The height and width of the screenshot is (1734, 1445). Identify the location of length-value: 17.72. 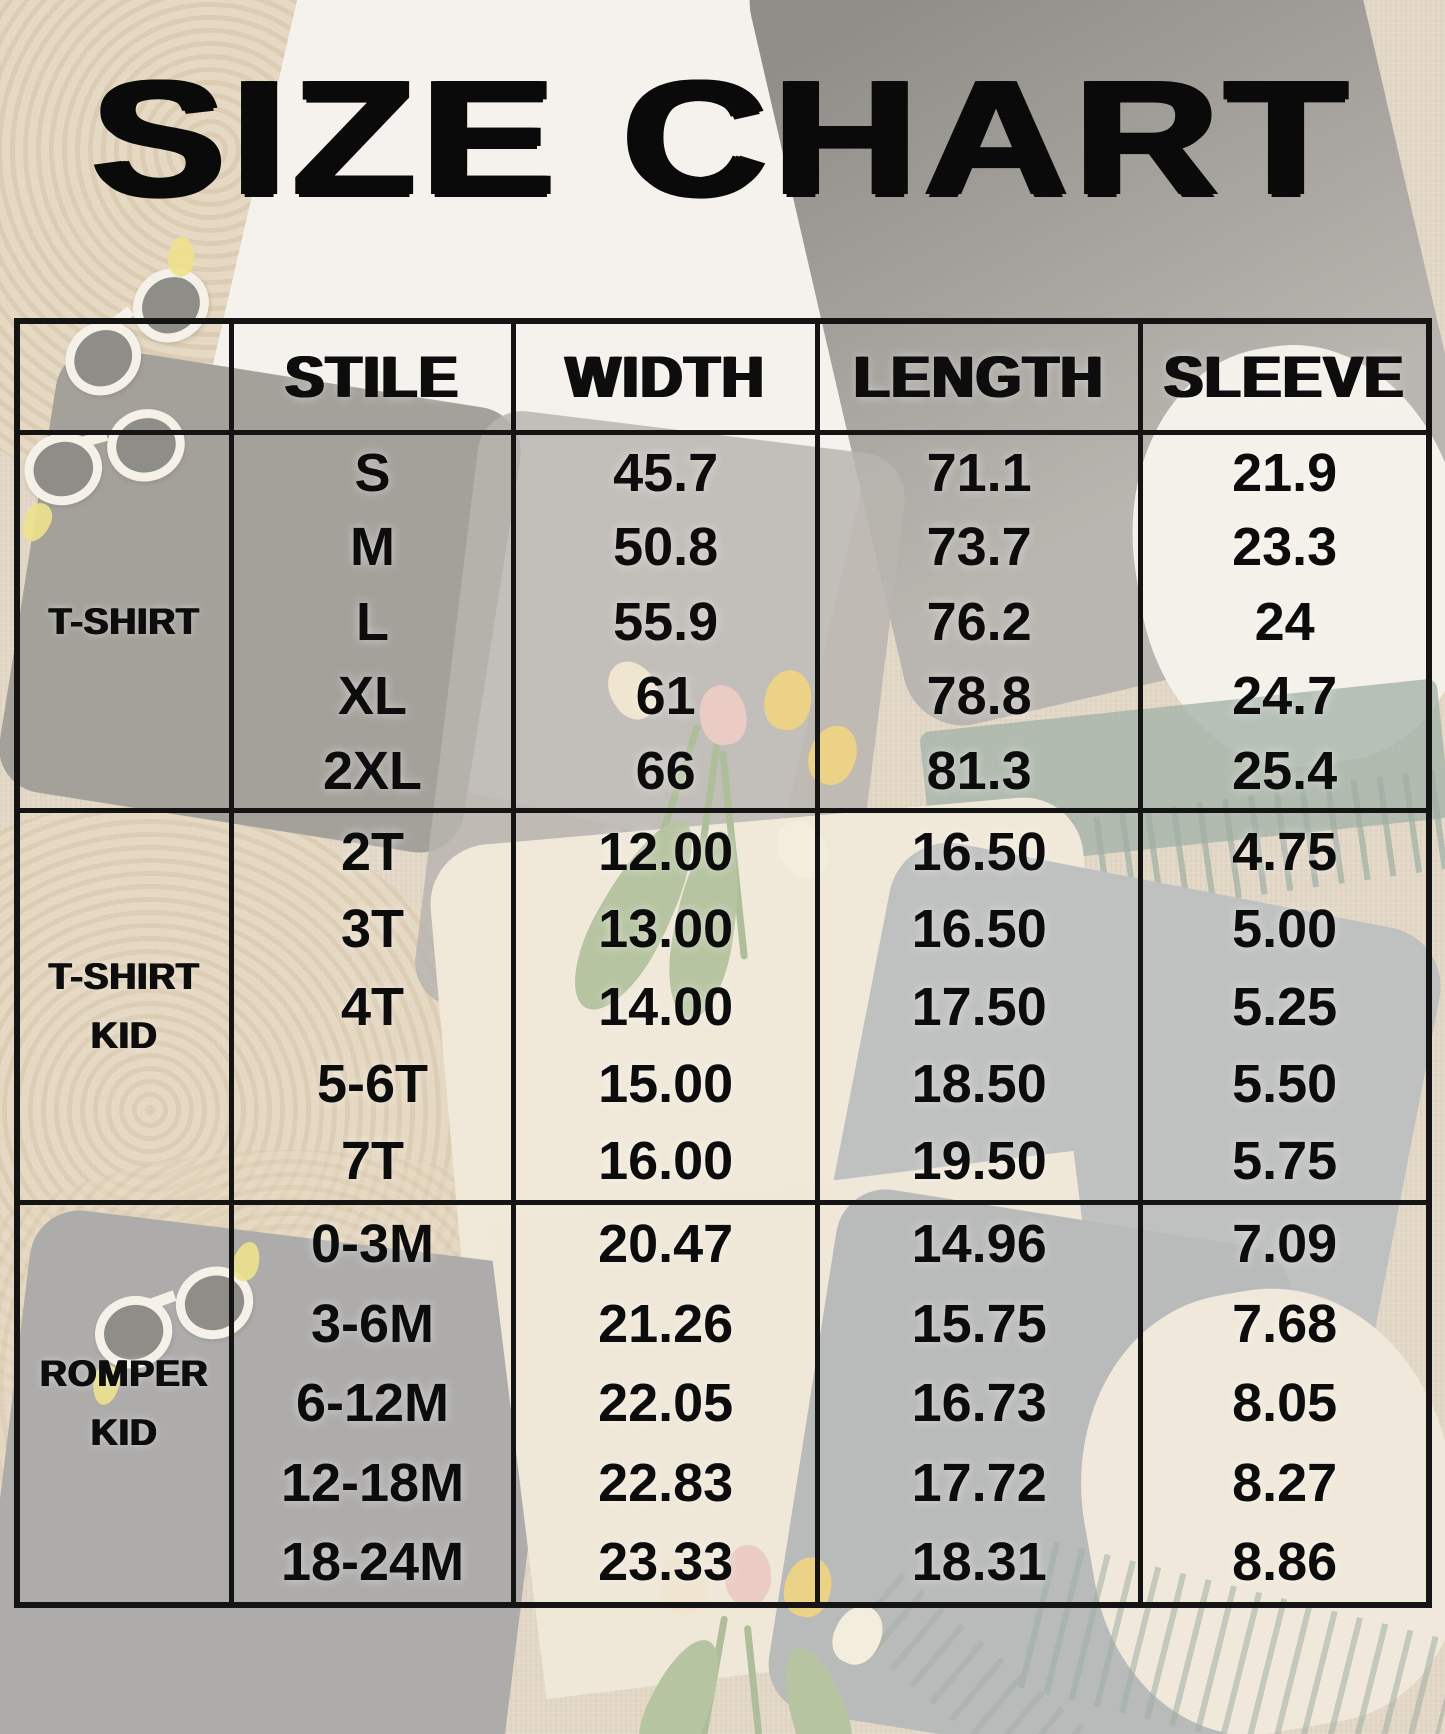
(979, 1482).